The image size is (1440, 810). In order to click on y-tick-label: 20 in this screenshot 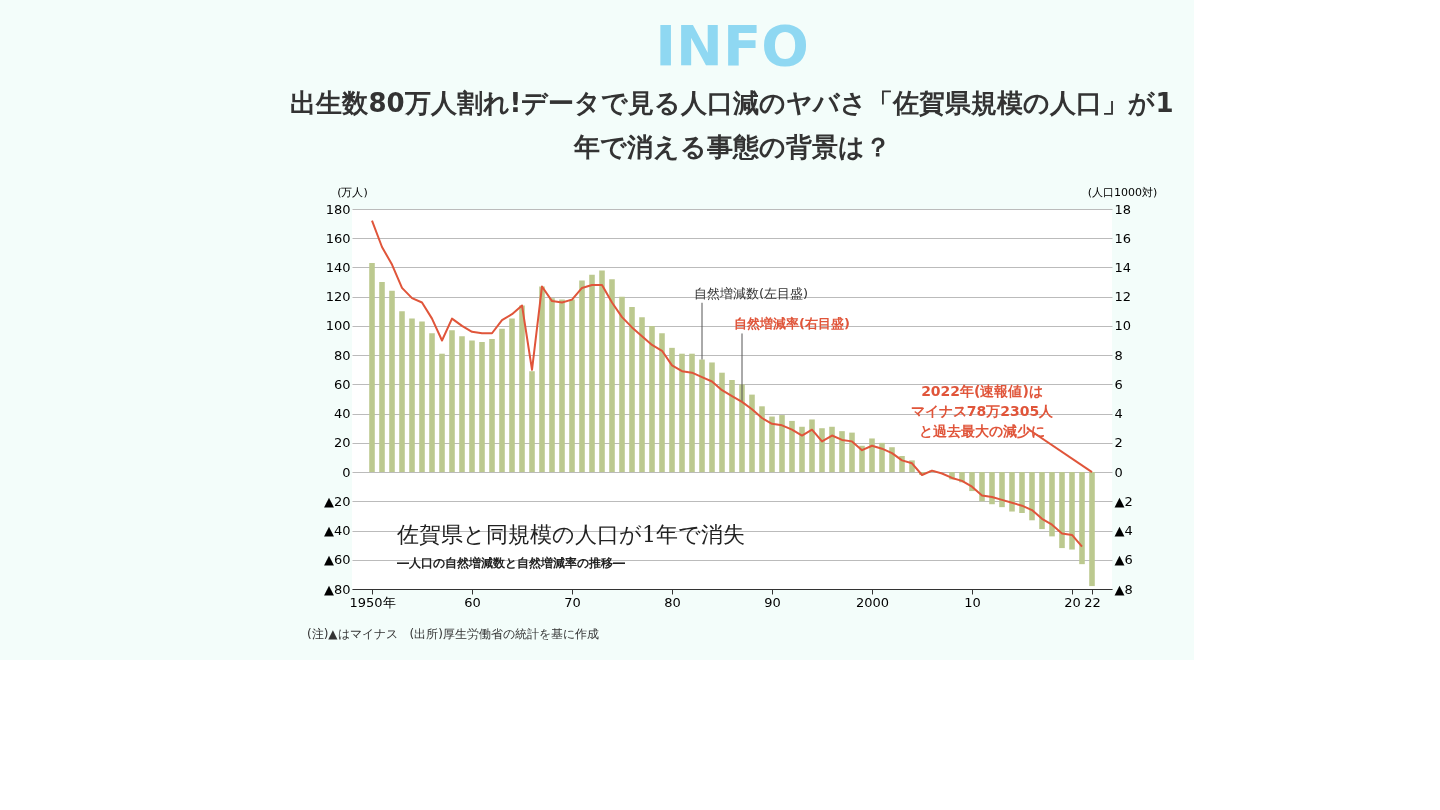, I will do `click(342, 443)`.